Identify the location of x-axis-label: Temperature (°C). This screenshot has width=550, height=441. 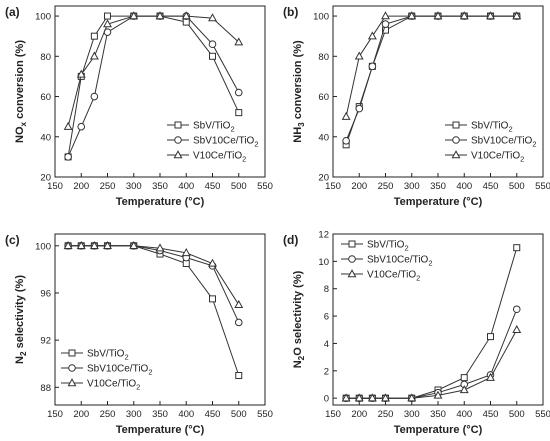
(160, 430).